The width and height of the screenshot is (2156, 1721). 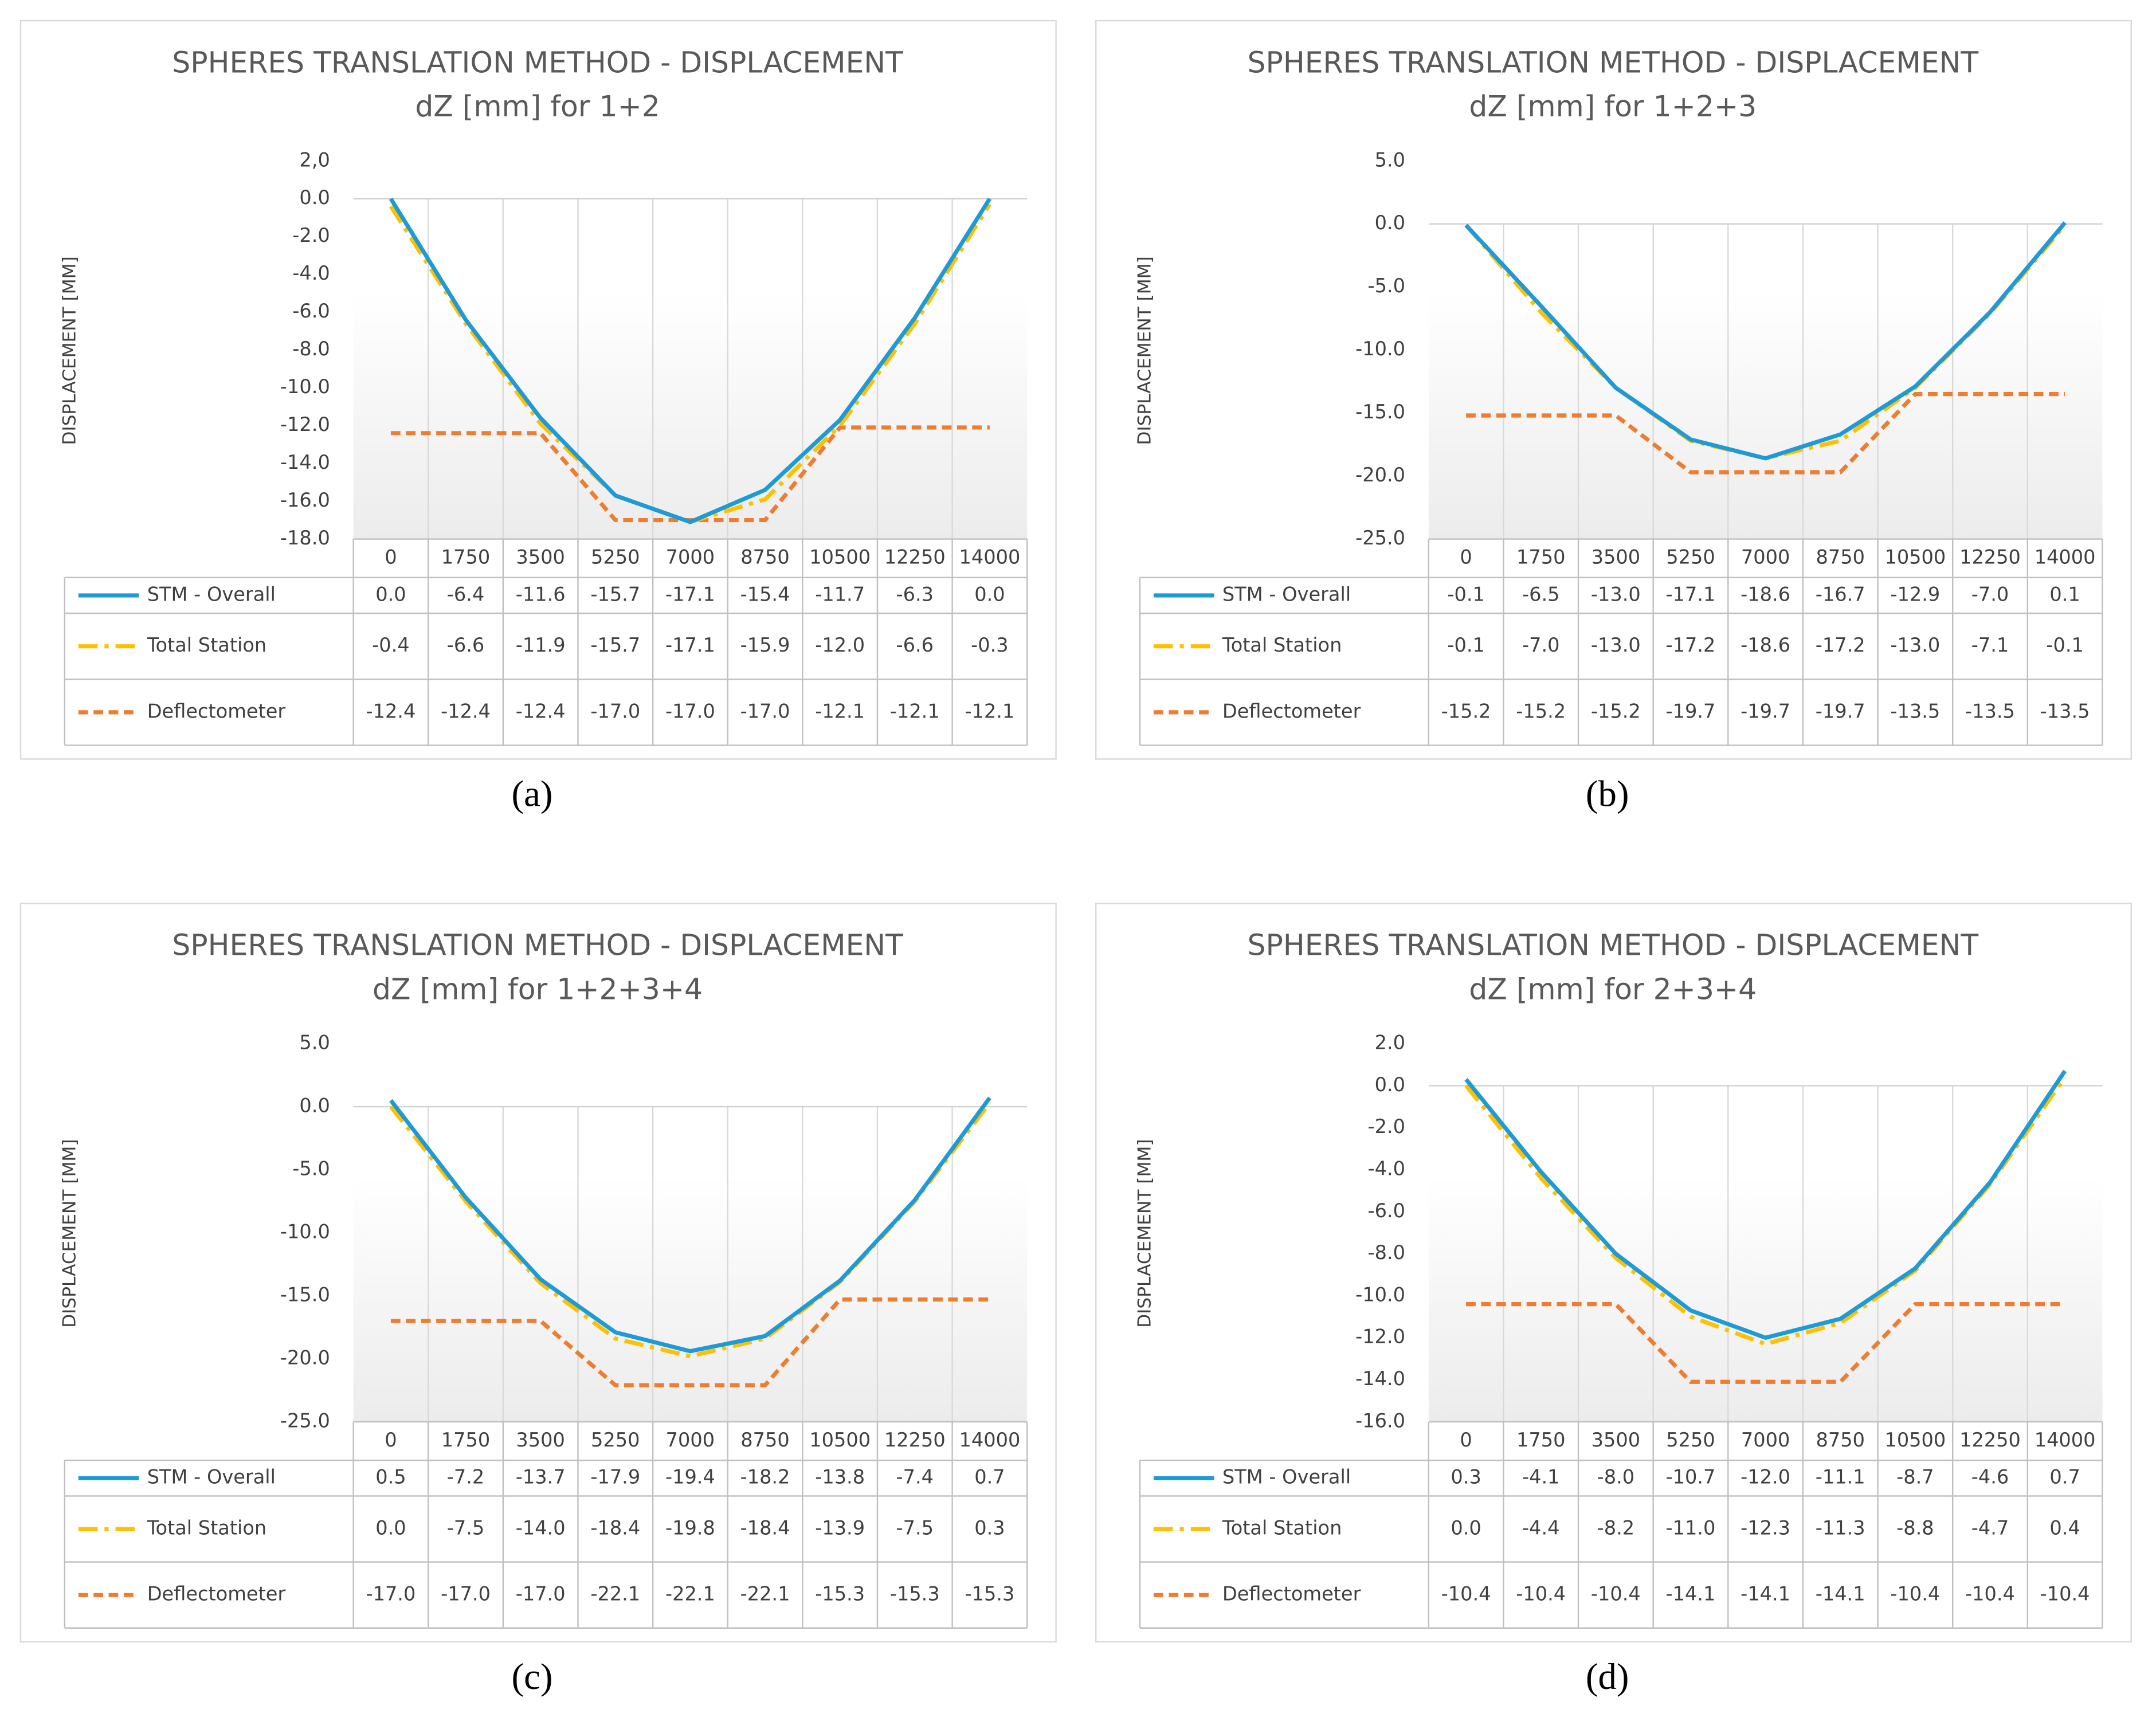 What do you see at coordinates (615, 1594) in the screenshot?
I see `table-value: -22.1` at bounding box center [615, 1594].